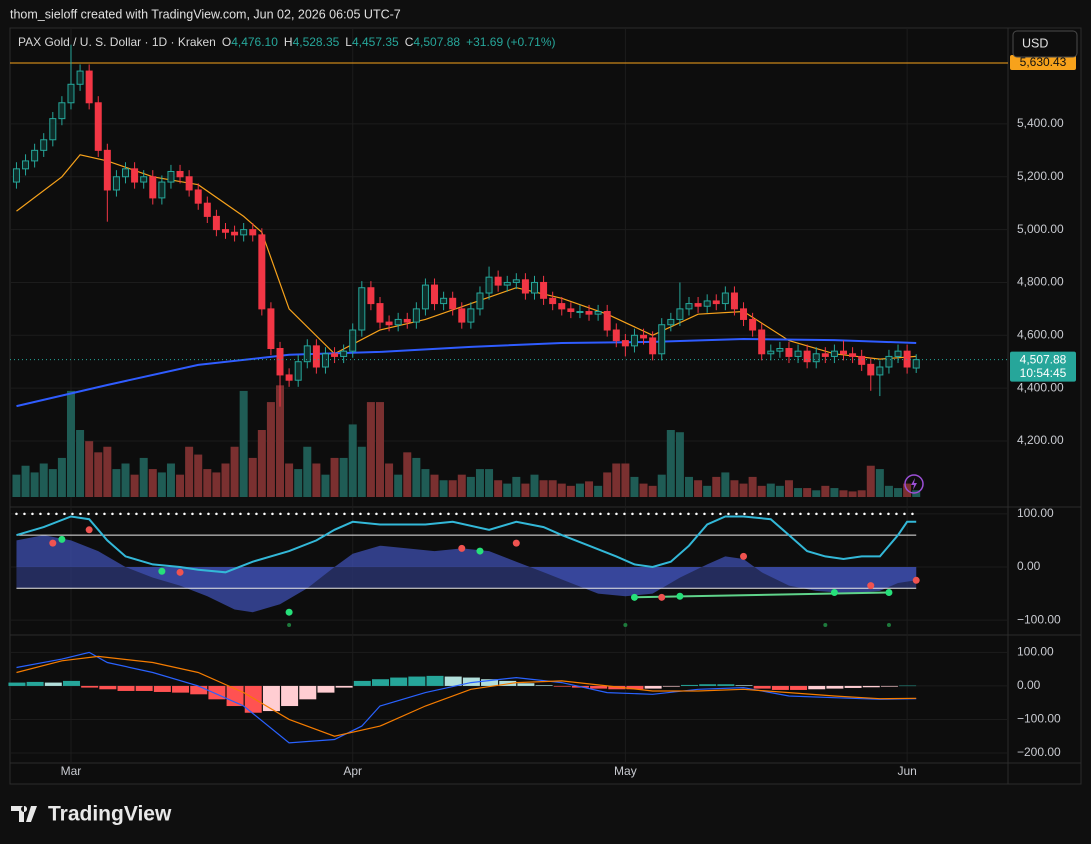 The height and width of the screenshot is (844, 1091). I want to click on y-tick-label: 5,200.00, so click(1040, 176).